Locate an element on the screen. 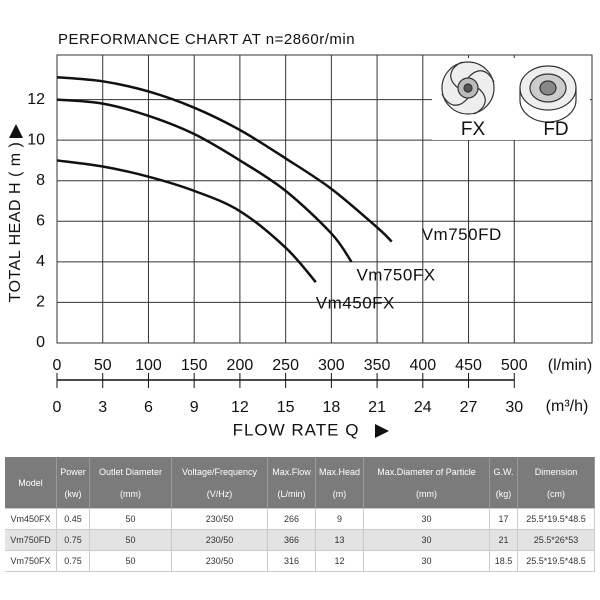  header-text: Max.Diameter of Particle is located at coordinates (426, 471).